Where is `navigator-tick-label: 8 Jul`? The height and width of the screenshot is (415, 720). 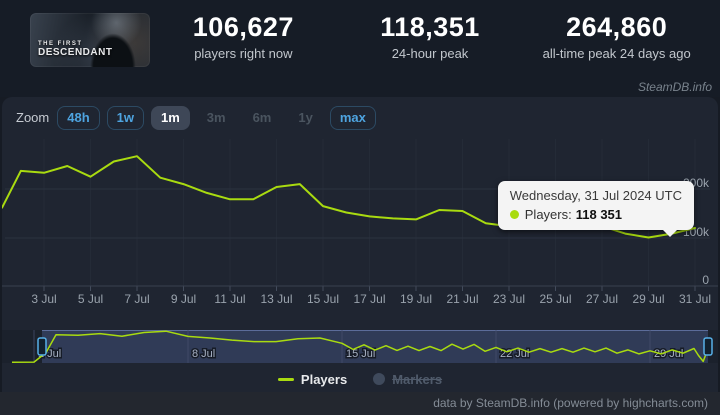 navigator-tick-label: 8 Jul is located at coordinates (203, 354).